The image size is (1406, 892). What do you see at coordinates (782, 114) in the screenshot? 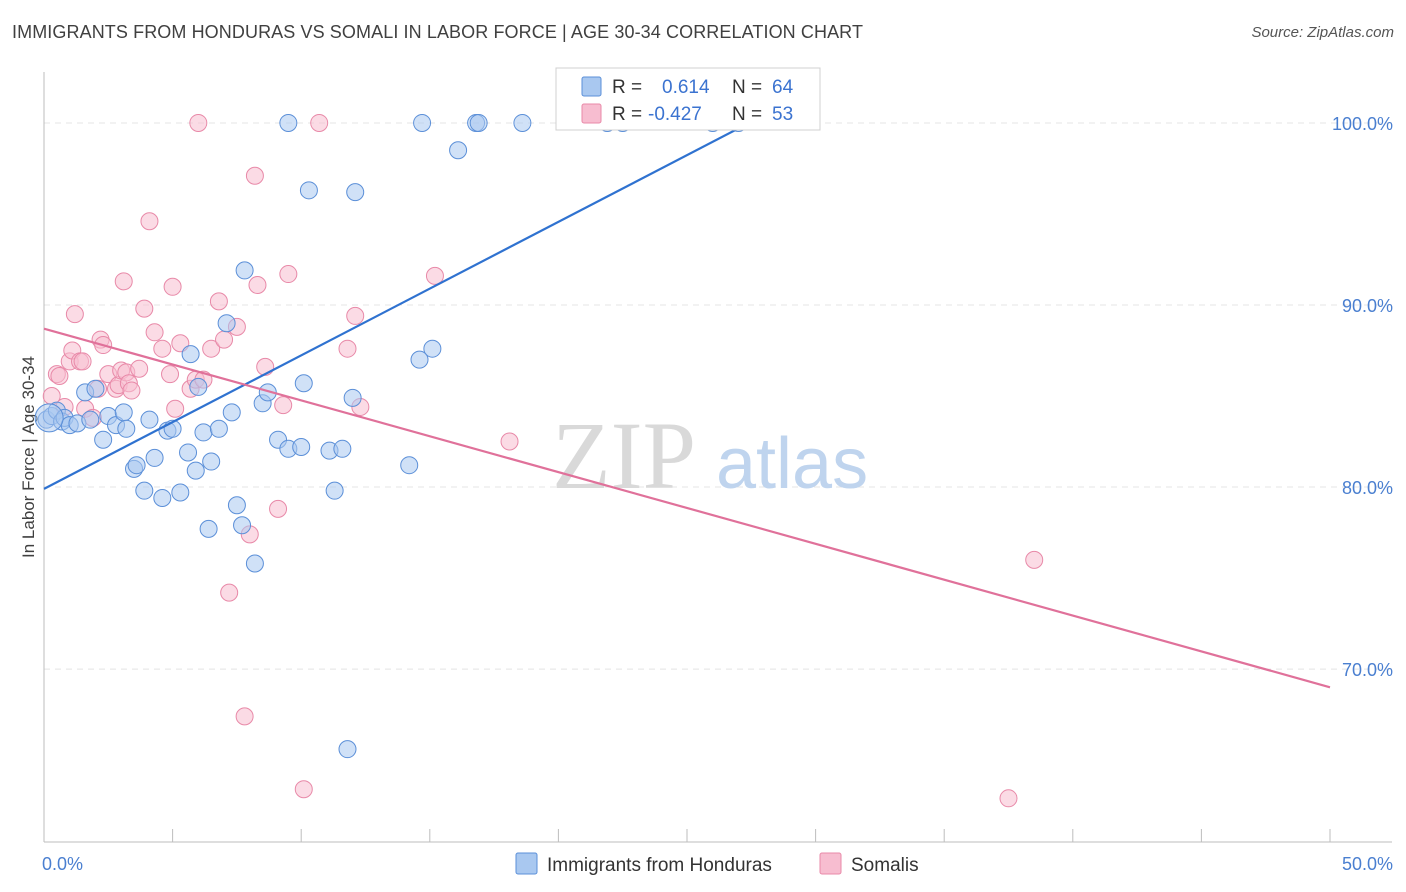
I see `stats-n-value-somali: 53` at bounding box center [782, 114].